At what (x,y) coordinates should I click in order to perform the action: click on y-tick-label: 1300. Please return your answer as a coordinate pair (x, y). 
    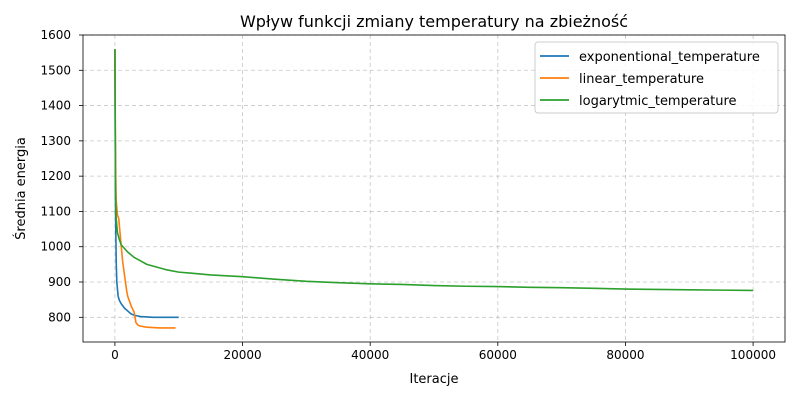
    Looking at the image, I should click on (55, 141).